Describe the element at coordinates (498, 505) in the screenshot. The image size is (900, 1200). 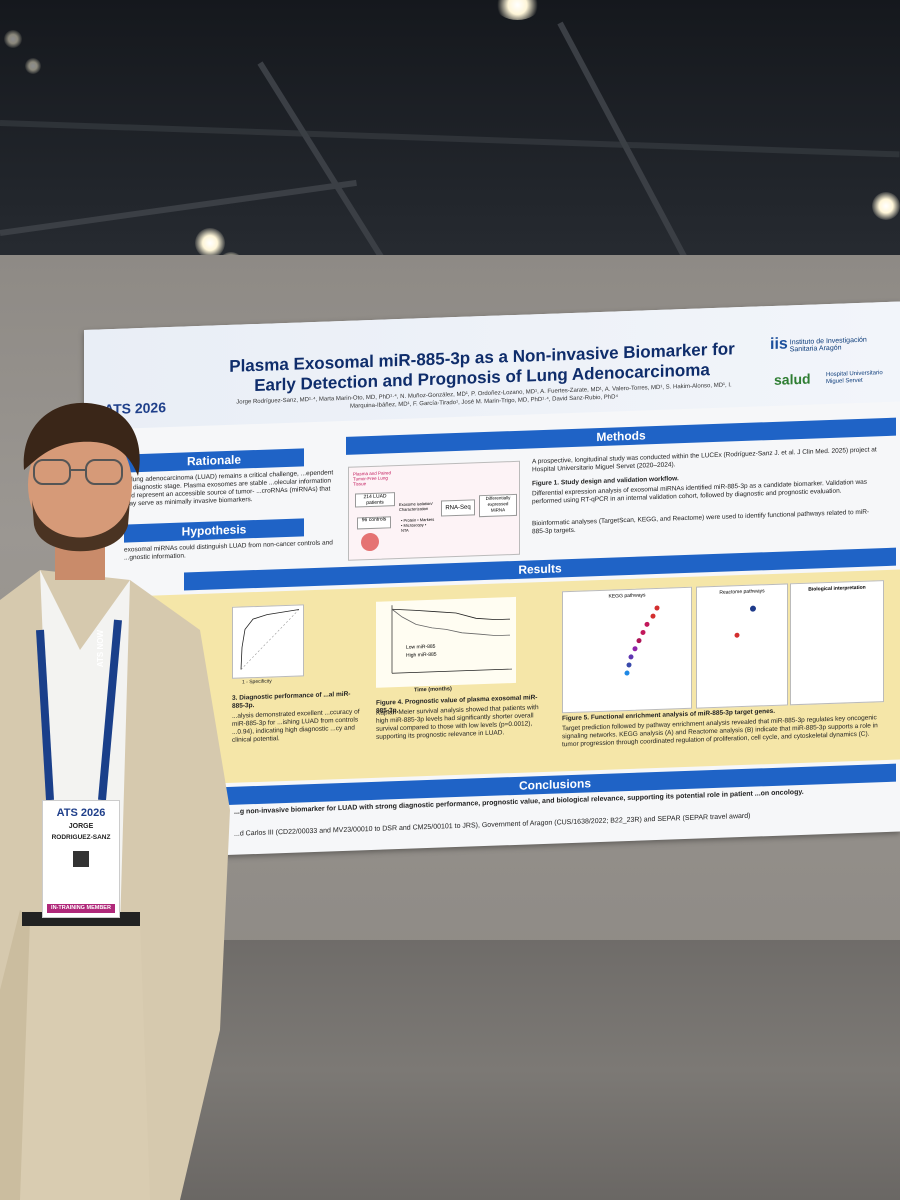
I see `workflow-diff-mirna: Differentially expressed MiRNA` at that location.